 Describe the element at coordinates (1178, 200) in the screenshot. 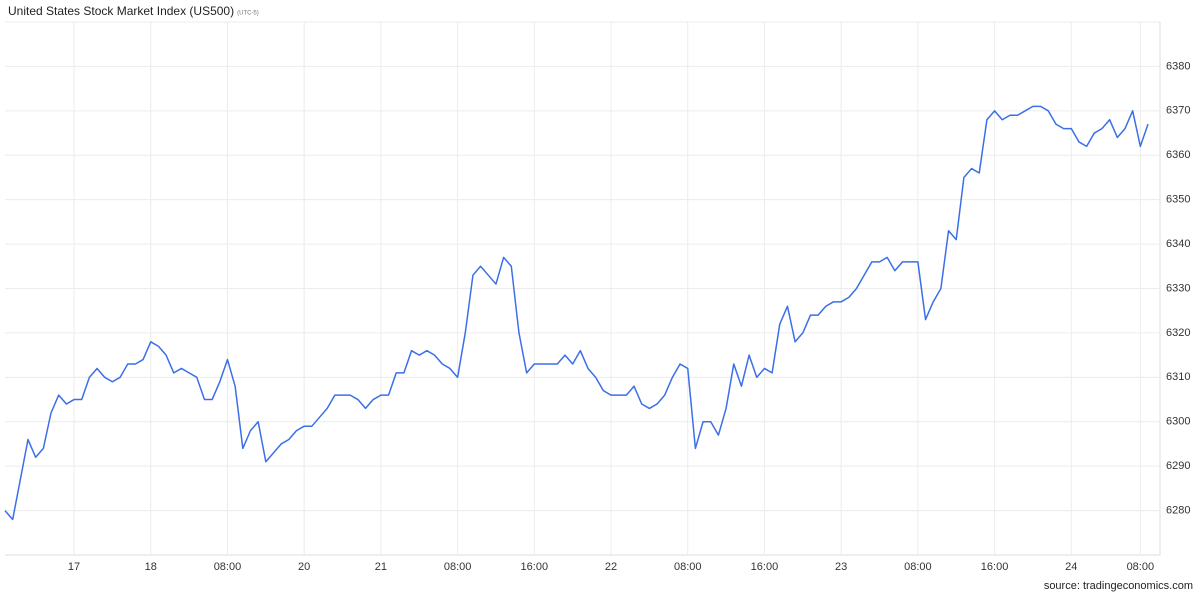

I see `y-tick-label: 6350` at that location.